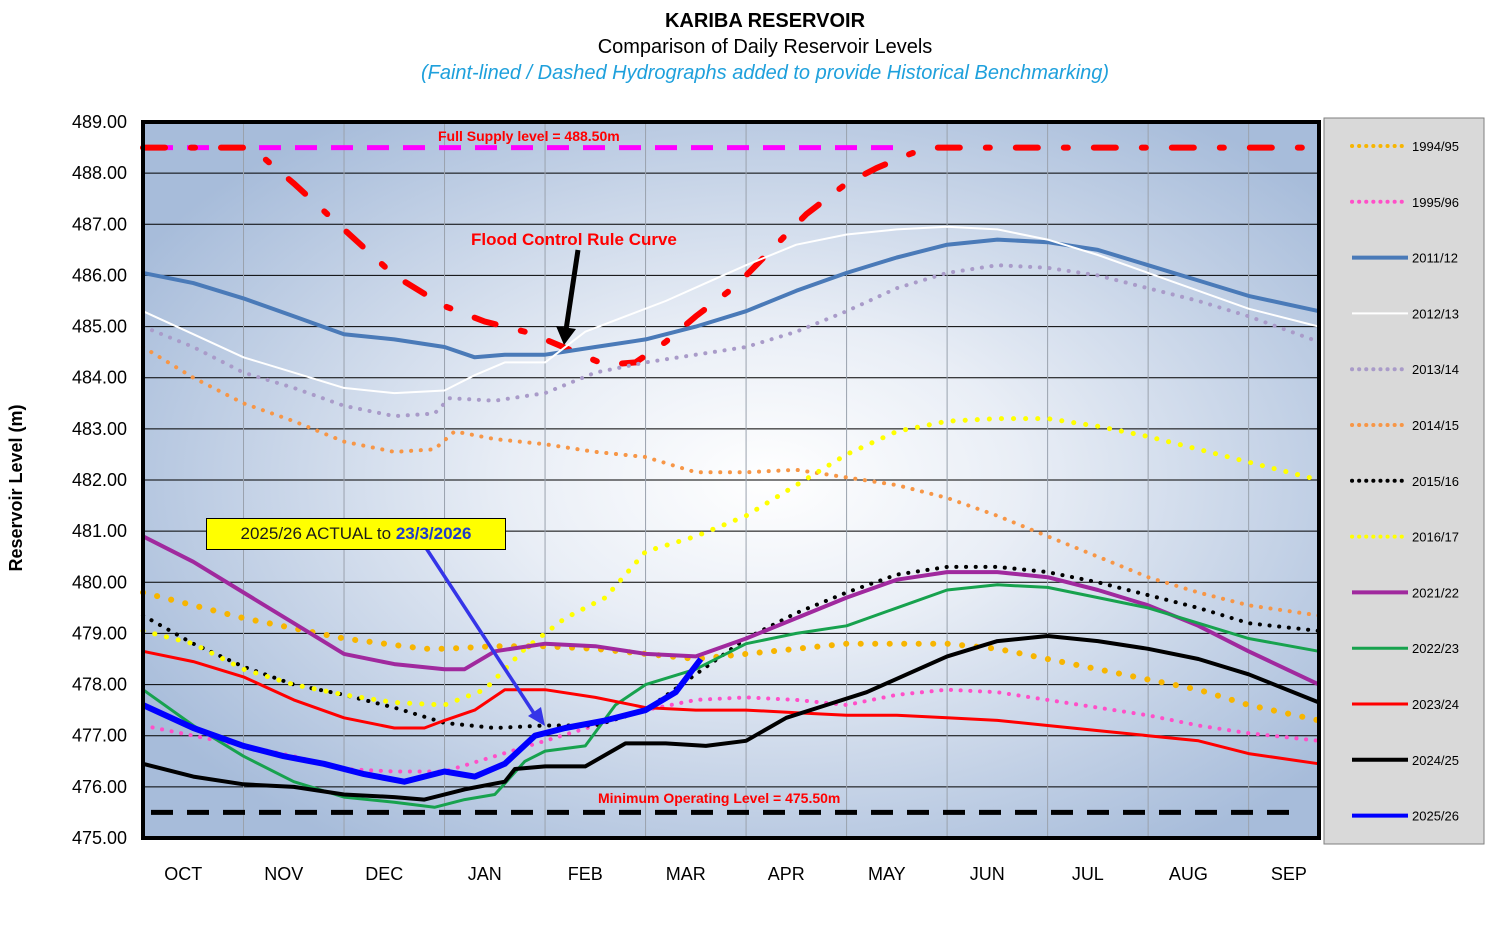 The image size is (1486, 940). Describe the element at coordinates (99, 736) in the screenshot. I see `y-tick-label: 477.00` at that location.